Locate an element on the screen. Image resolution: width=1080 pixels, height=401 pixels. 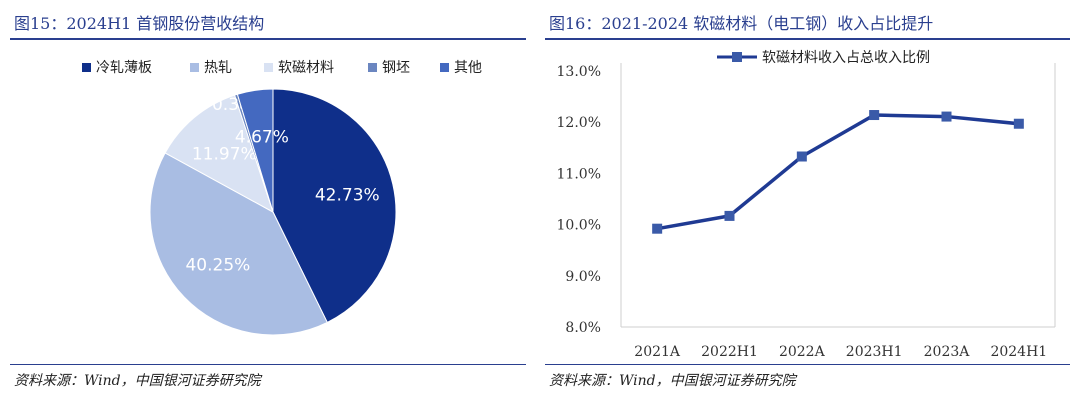
series-line is located at coordinates (838, 172).